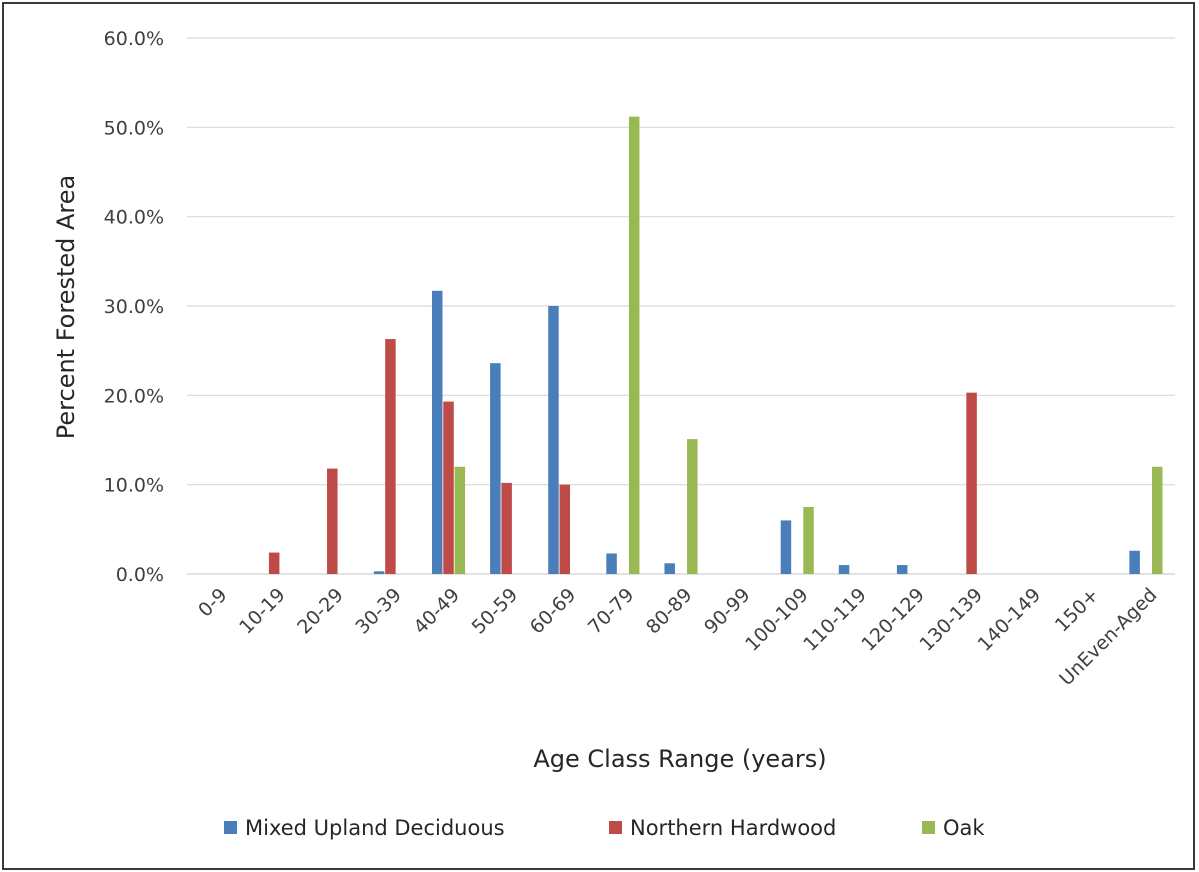 The width and height of the screenshot is (1199, 872). I want to click on y-axis-title: Percent Forested Area, so click(66, 307).